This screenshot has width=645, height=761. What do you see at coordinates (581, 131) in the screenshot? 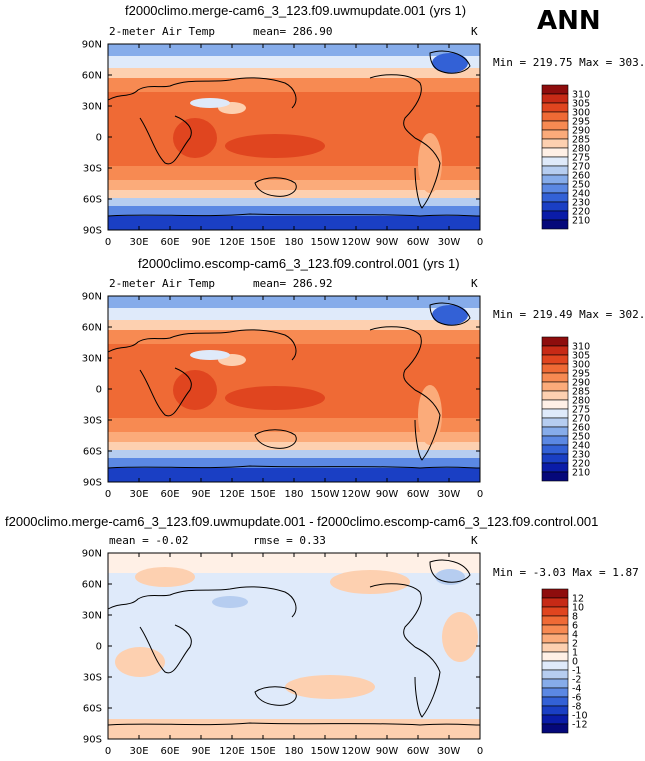
I see `colorbar-label: 290` at bounding box center [581, 131].